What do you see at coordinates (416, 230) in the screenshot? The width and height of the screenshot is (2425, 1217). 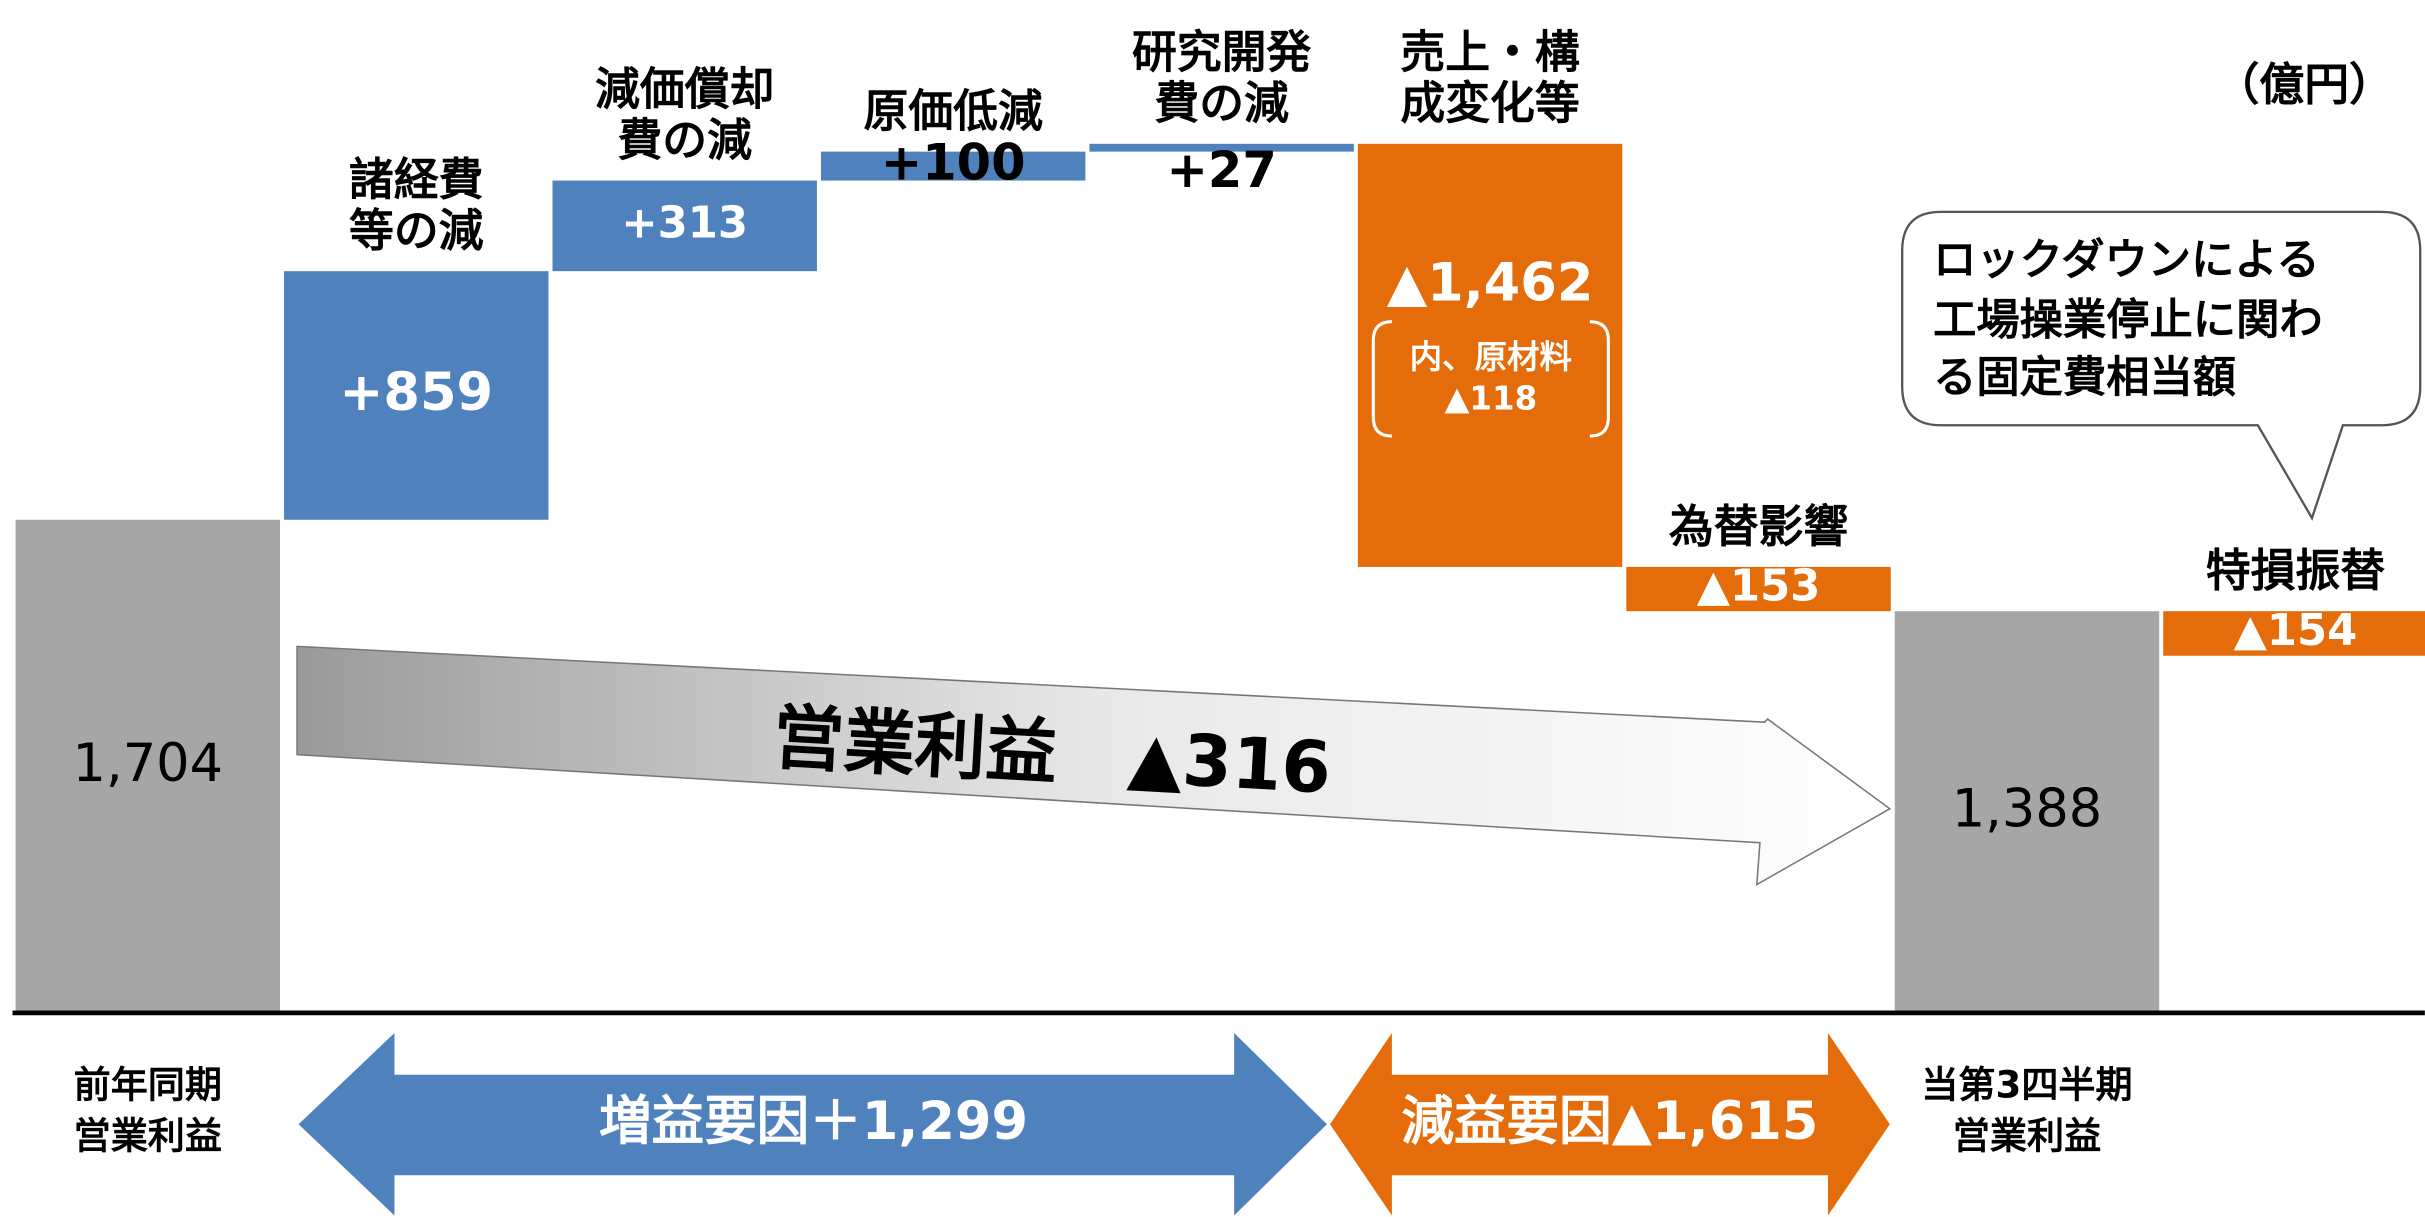 I see `category-label: 等の減` at bounding box center [416, 230].